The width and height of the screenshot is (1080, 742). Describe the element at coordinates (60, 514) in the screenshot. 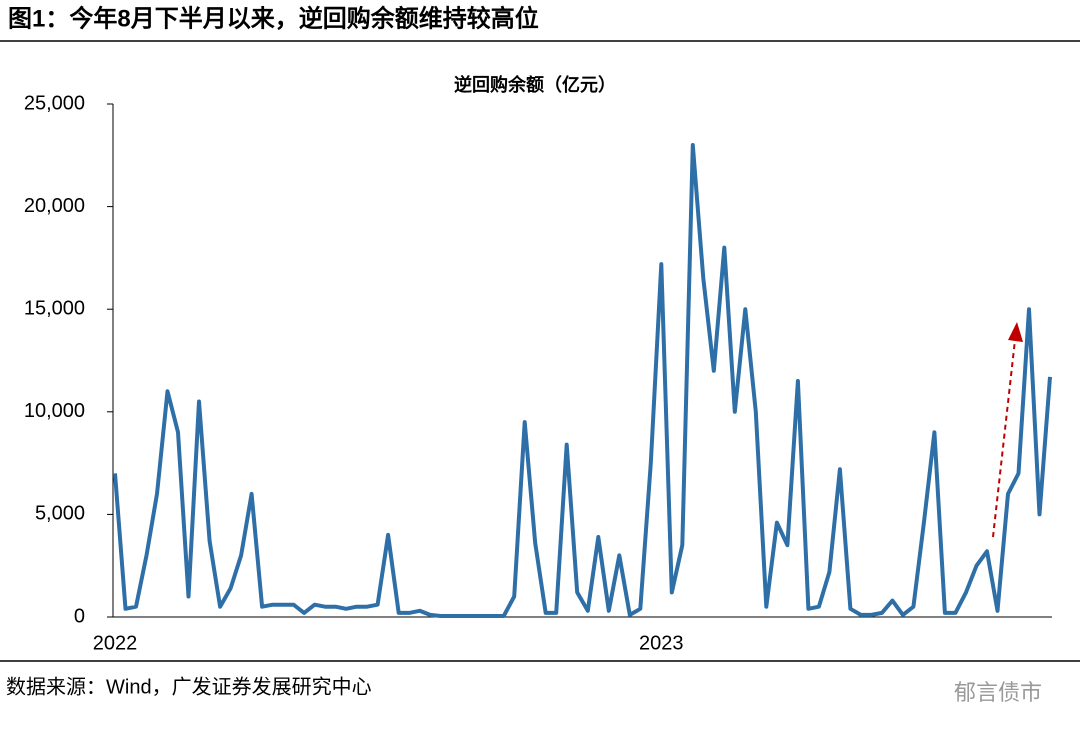

I see `y-tick-label: 5,000` at that location.